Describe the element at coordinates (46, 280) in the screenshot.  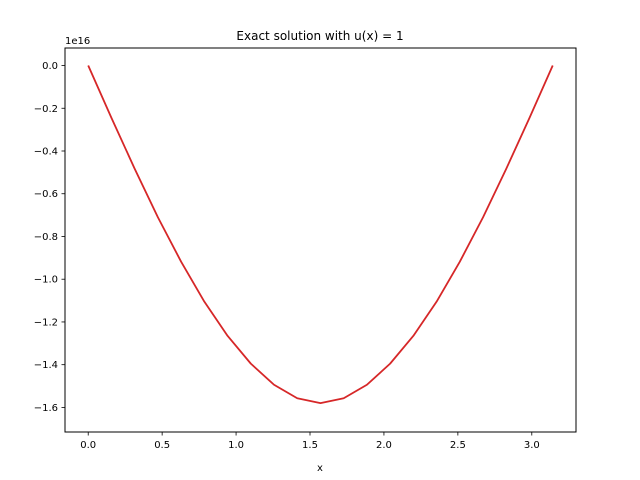
I see `y-tick-label: −1.0` at that location.